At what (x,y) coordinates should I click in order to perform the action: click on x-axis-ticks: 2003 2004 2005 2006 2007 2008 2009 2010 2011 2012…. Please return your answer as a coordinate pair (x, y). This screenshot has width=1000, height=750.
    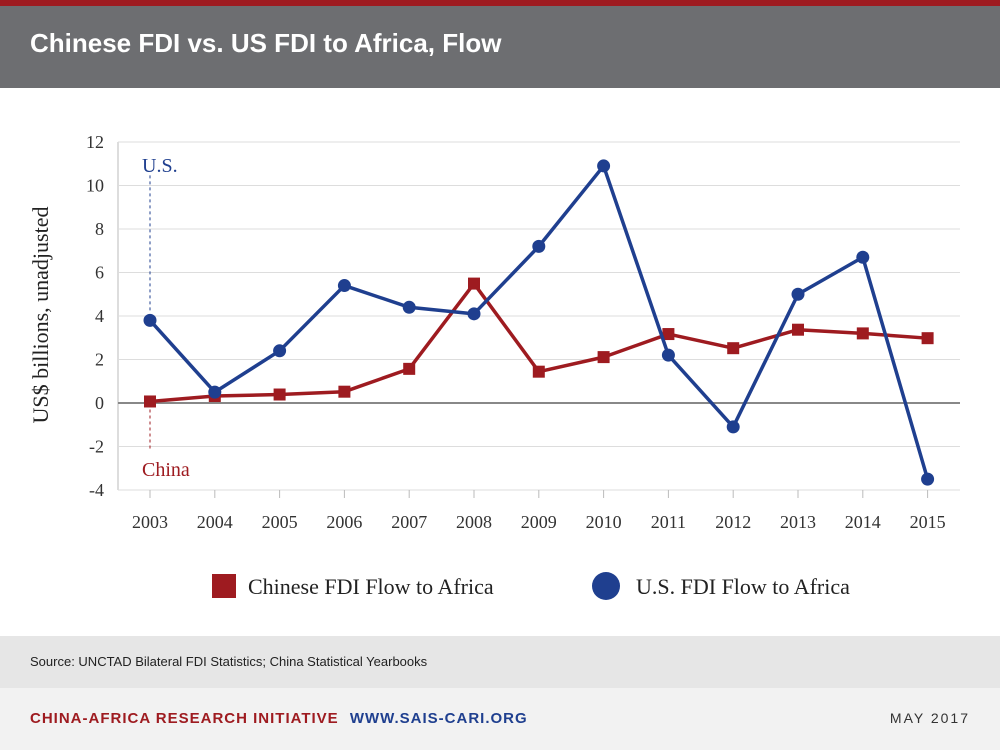
    Looking at the image, I should click on (539, 511).